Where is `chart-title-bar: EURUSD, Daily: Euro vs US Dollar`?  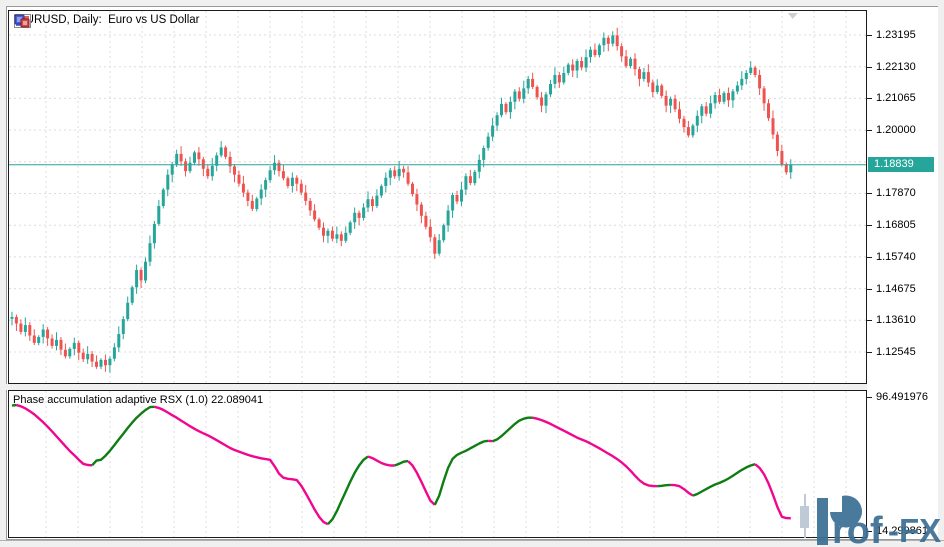 chart-title-bar: EURUSD, Daily: Euro vs US Dollar is located at coordinates (107, 21).